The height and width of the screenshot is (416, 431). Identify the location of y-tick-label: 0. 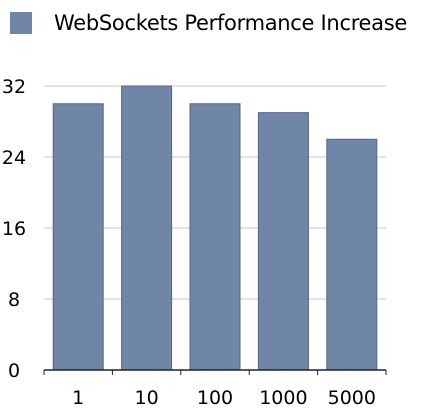
(14, 371).